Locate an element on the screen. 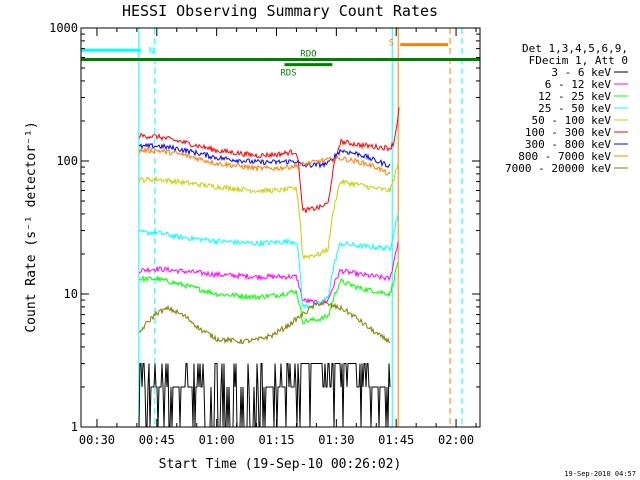 This screenshot has width=640, height=480. annotation-label-n: N is located at coordinates (151, 51).